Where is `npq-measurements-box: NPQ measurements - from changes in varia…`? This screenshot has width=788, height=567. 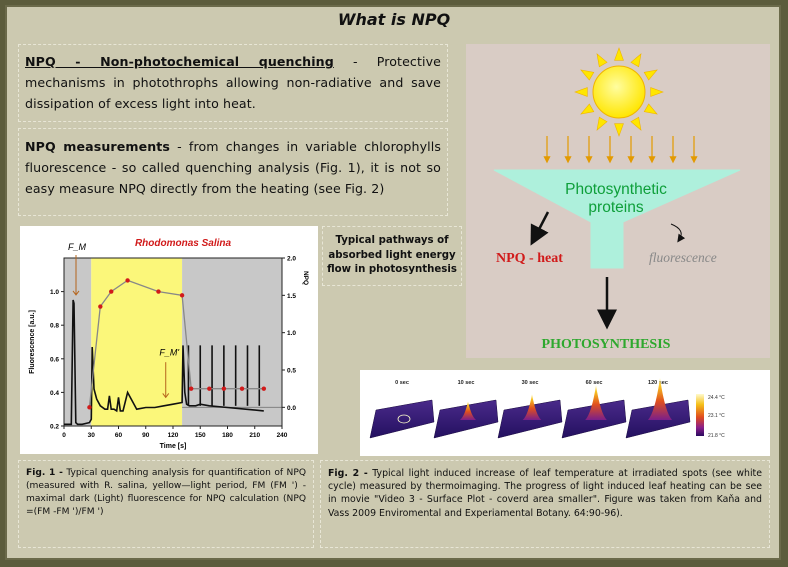 npq-measurements-box: NPQ measurements - from changes in varia… is located at coordinates (233, 172).